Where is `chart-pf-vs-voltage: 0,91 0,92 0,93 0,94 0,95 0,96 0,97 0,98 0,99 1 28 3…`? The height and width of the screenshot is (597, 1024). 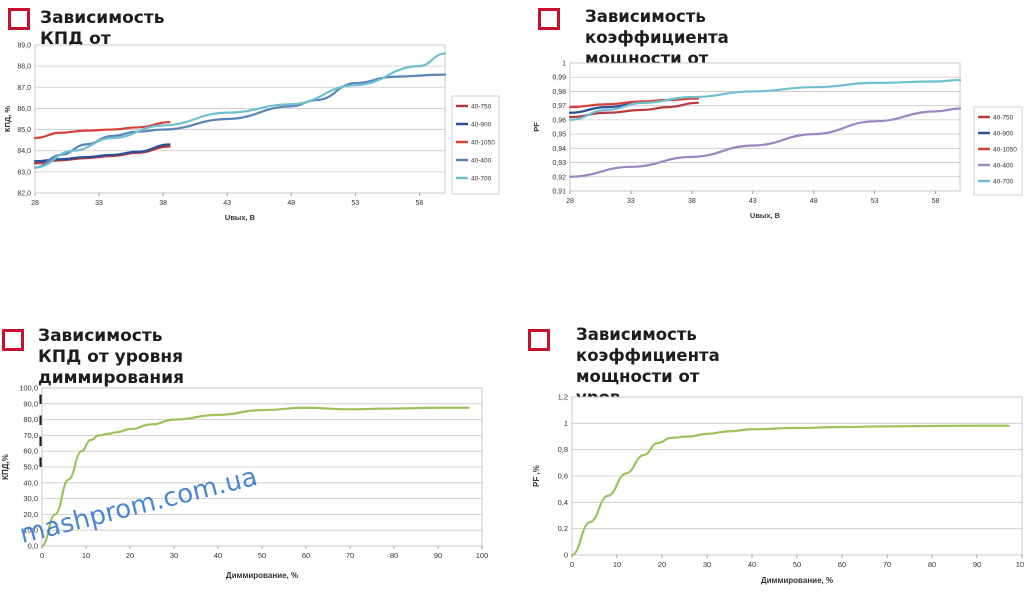
chart-pf-vs-voltage: 0,91 0,92 0,93 0,94 0,95 0,96 0,97 0,98 0,99 1 28 3… is located at coordinates (777, 140).